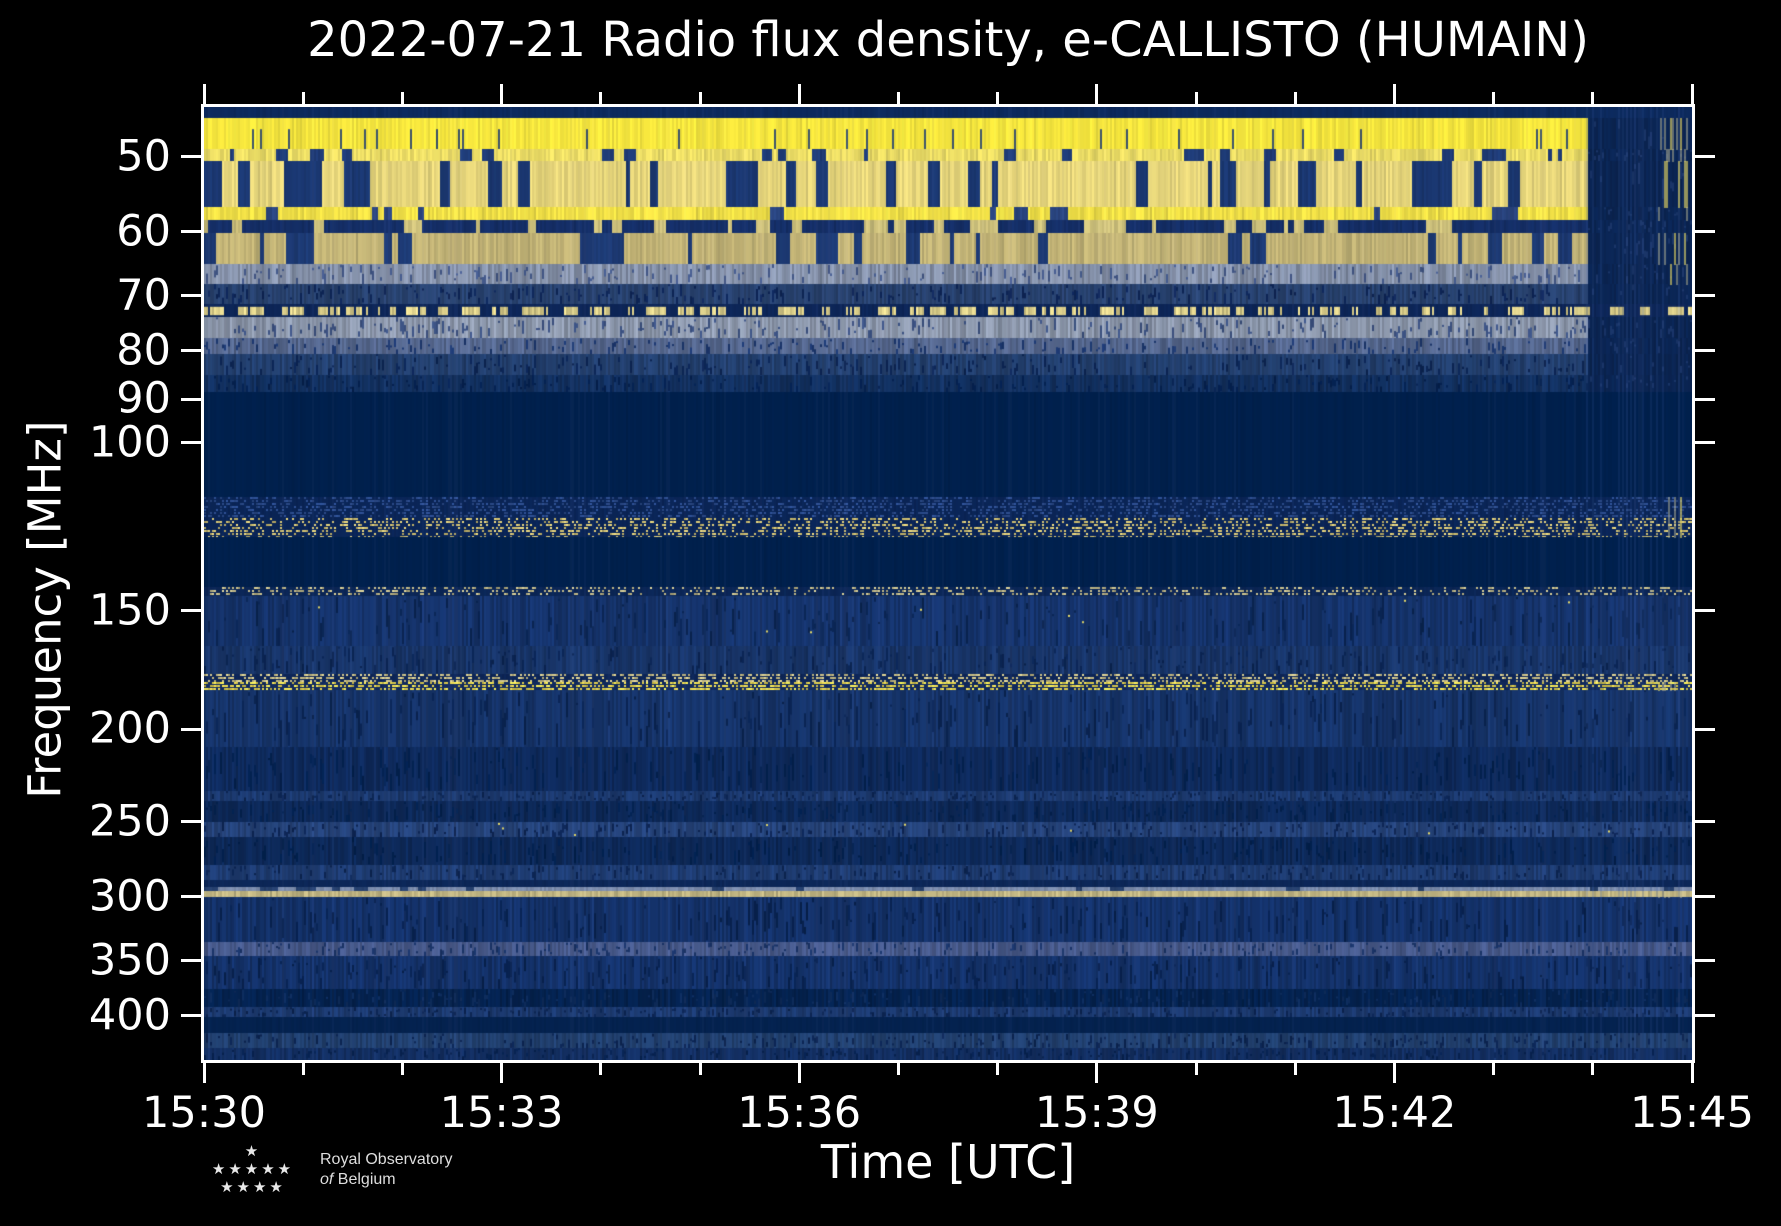 Image resolution: width=1781 pixels, height=1226 pixels. I want to click on x-tick-label: 15:33, so click(501, 1113).